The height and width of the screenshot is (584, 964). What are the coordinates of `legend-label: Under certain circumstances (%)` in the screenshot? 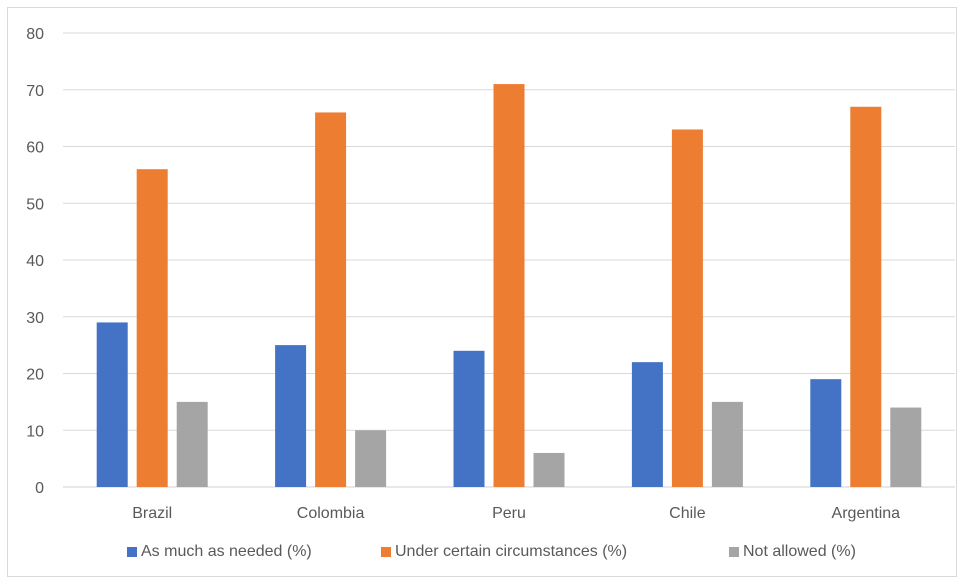 It's located at (511, 551).